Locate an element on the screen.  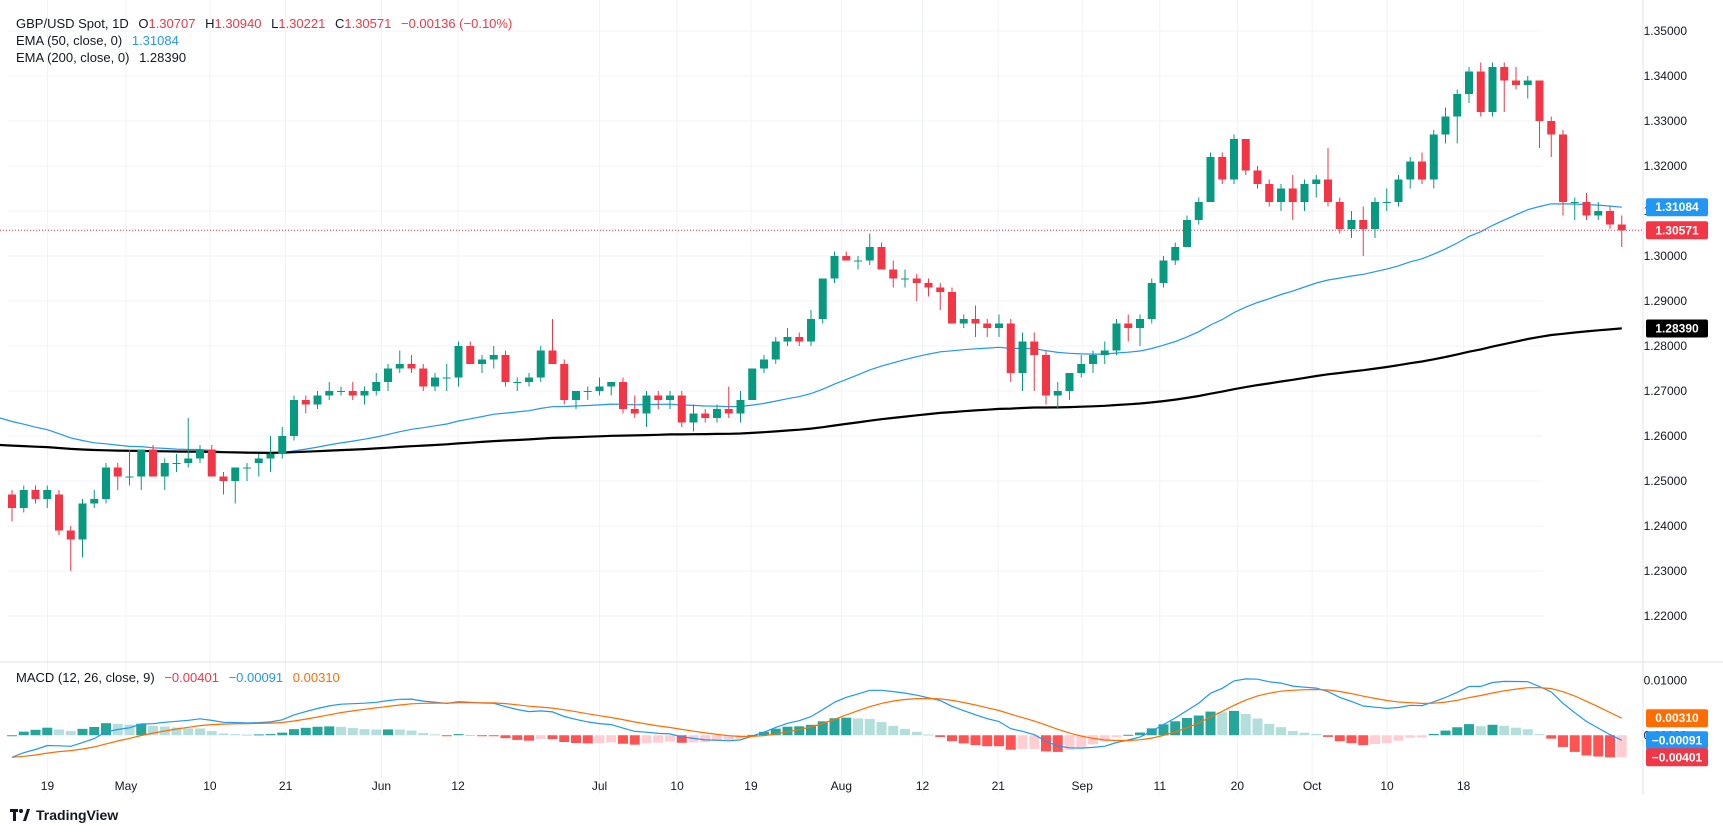
tradingview-logo: TradingView is located at coordinates (64, 815).